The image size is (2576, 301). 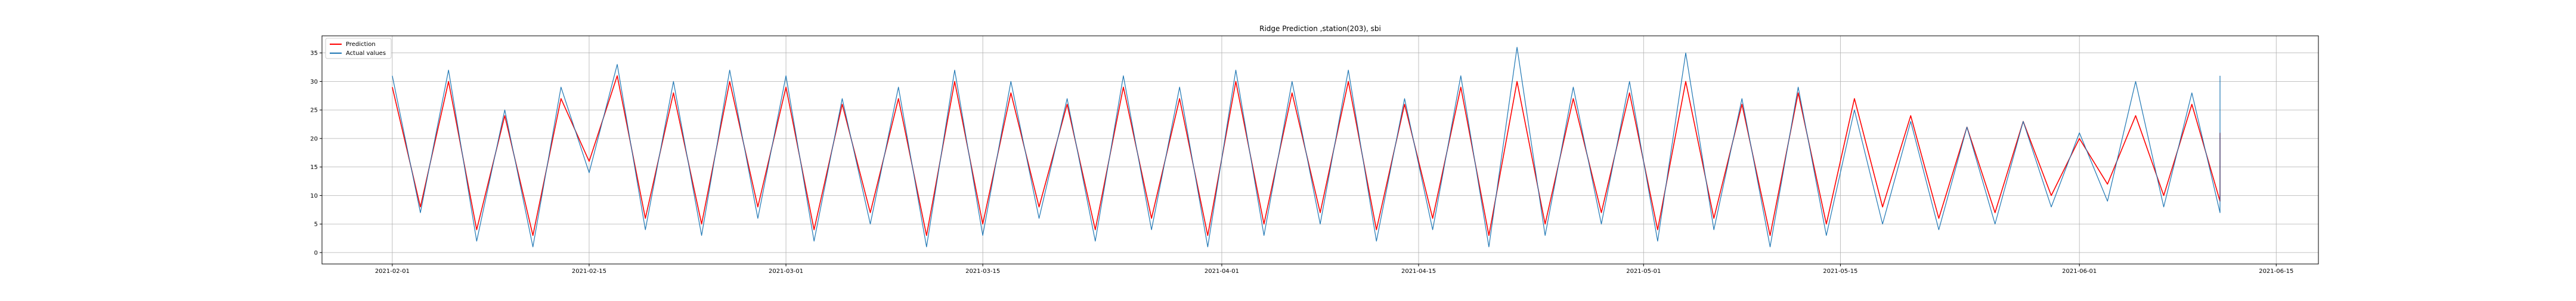 I want to click on y-tick-label: 30, so click(x=314, y=82).